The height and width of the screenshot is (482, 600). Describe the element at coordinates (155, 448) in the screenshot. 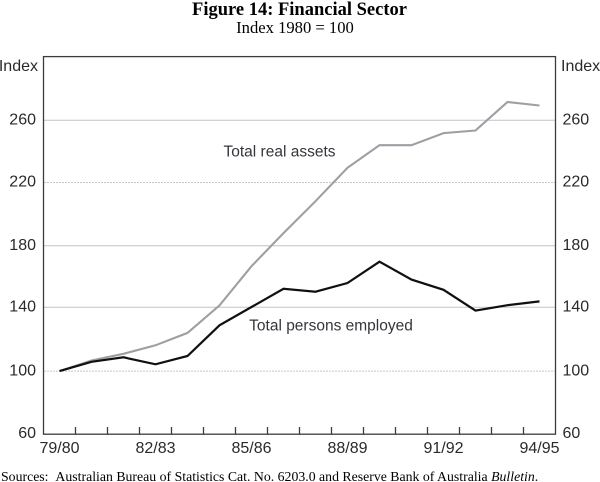

I see `svg-text: 82/83` at that location.